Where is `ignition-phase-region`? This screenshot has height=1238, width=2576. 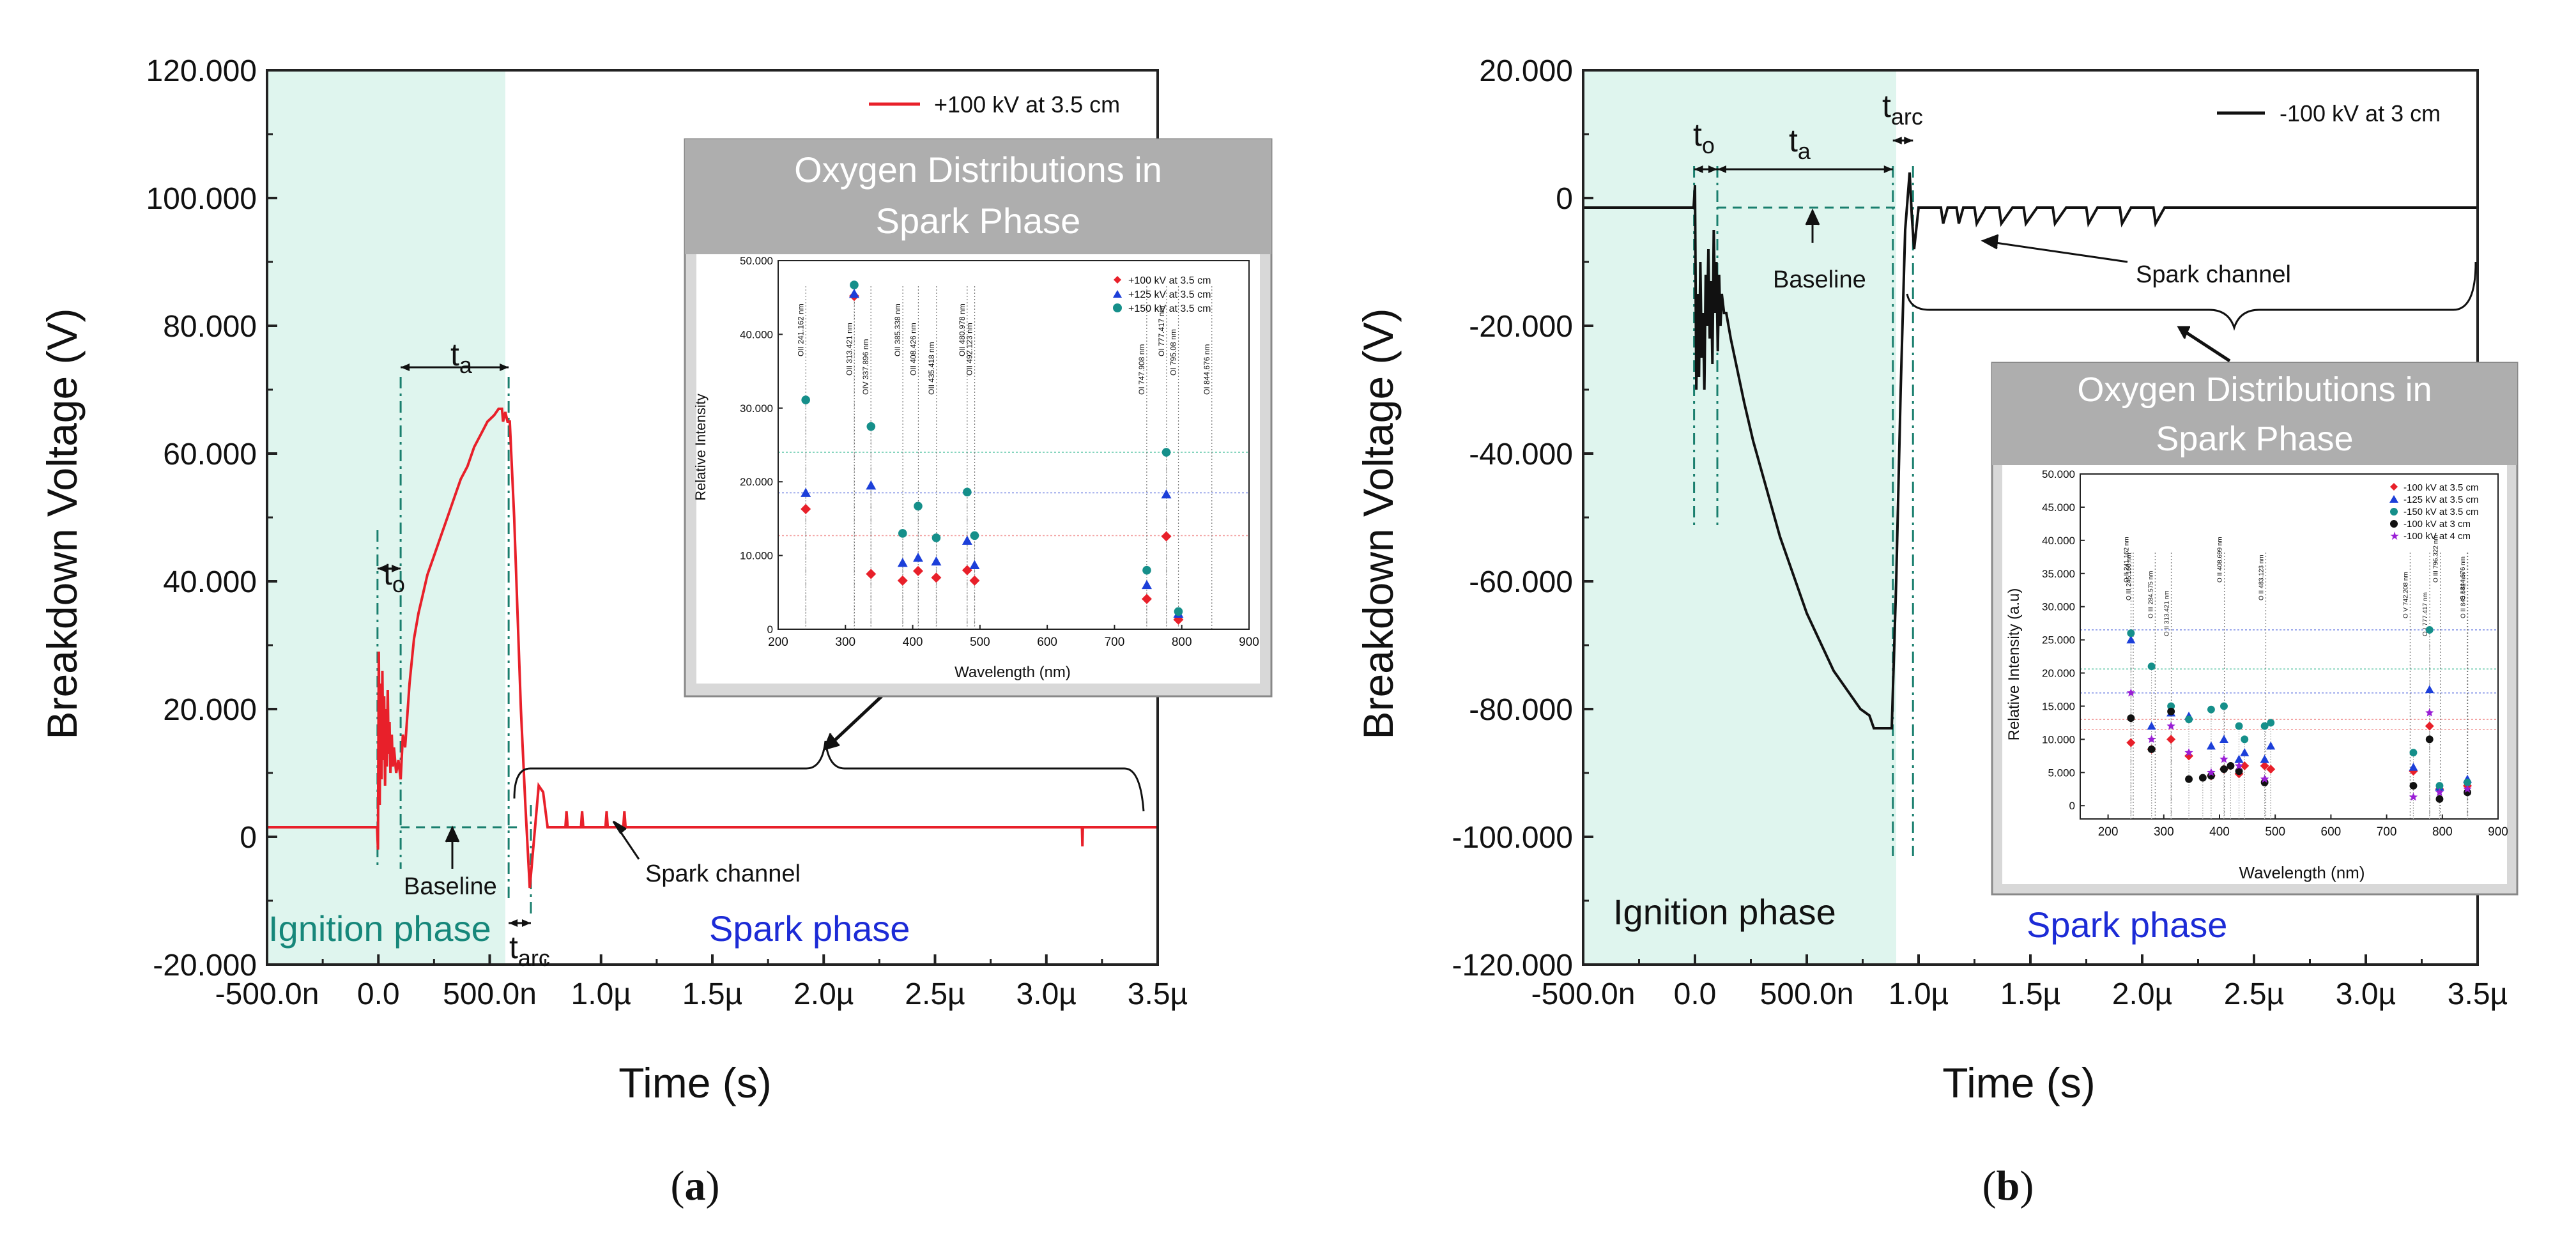 ignition-phase-region is located at coordinates (1739, 517).